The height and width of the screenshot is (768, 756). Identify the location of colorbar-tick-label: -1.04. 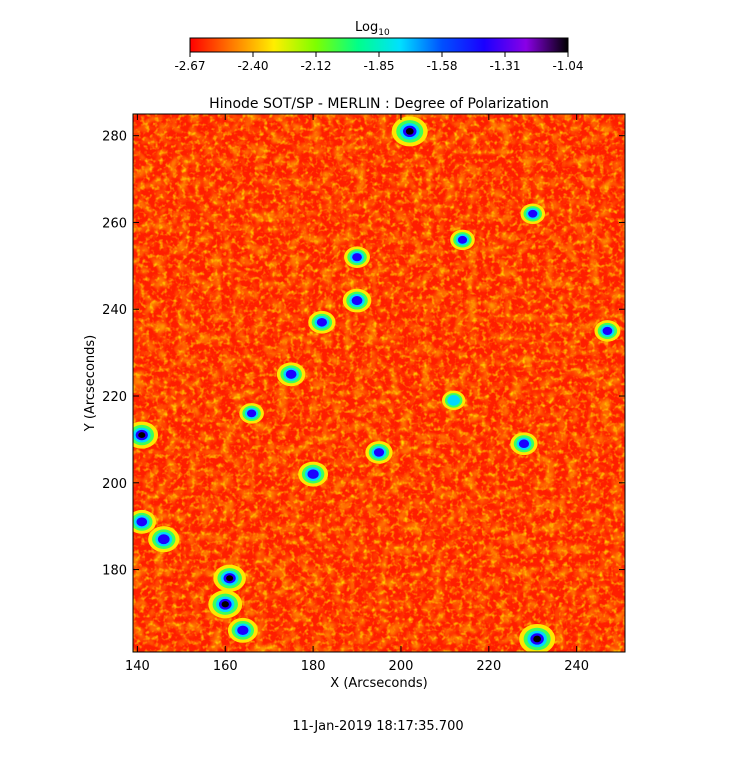
(567, 66).